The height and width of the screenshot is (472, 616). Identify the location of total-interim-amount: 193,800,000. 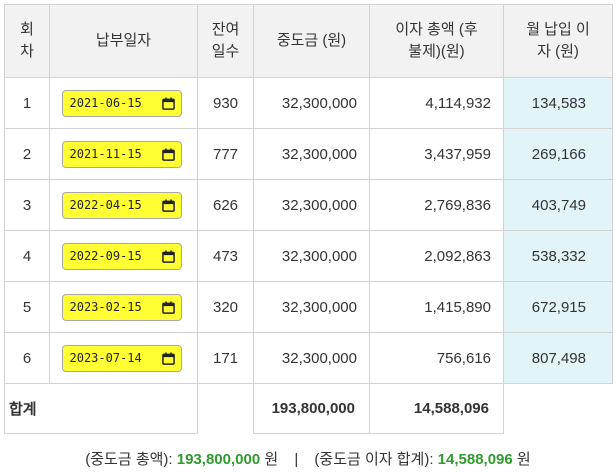
(311, 408).